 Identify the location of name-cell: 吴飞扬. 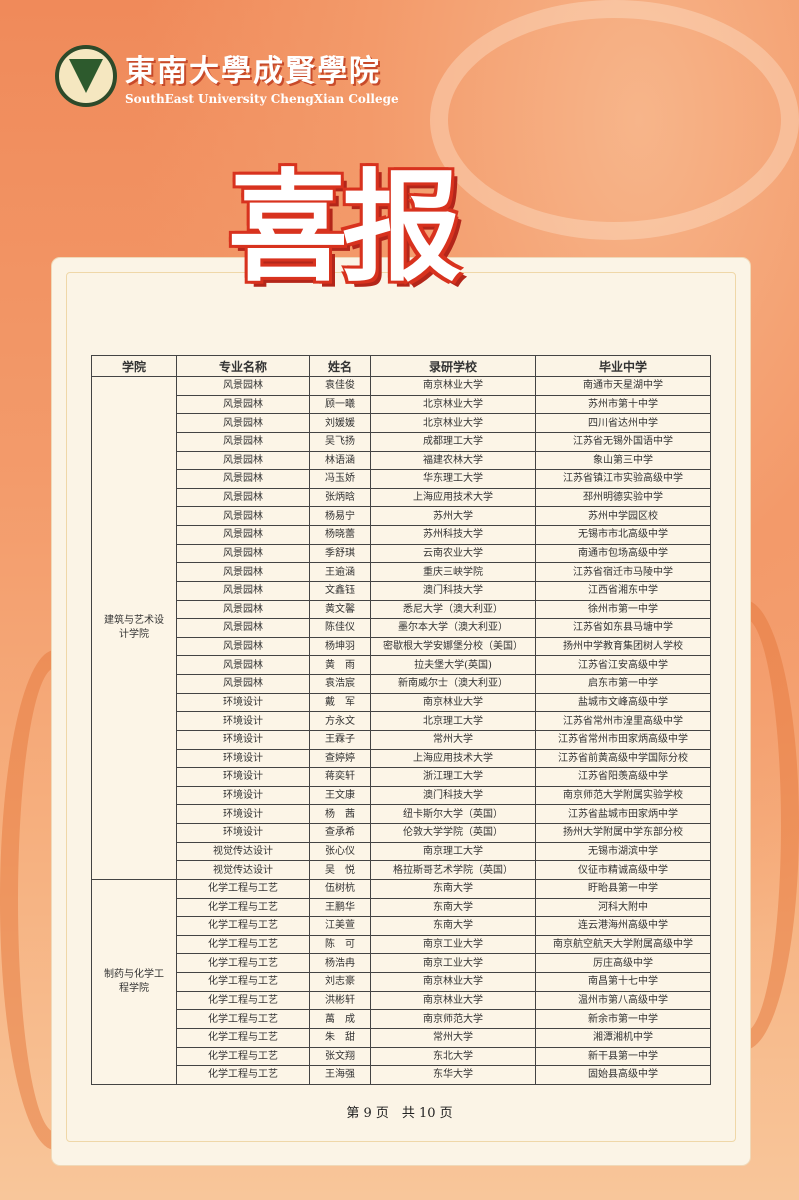
(340, 441).